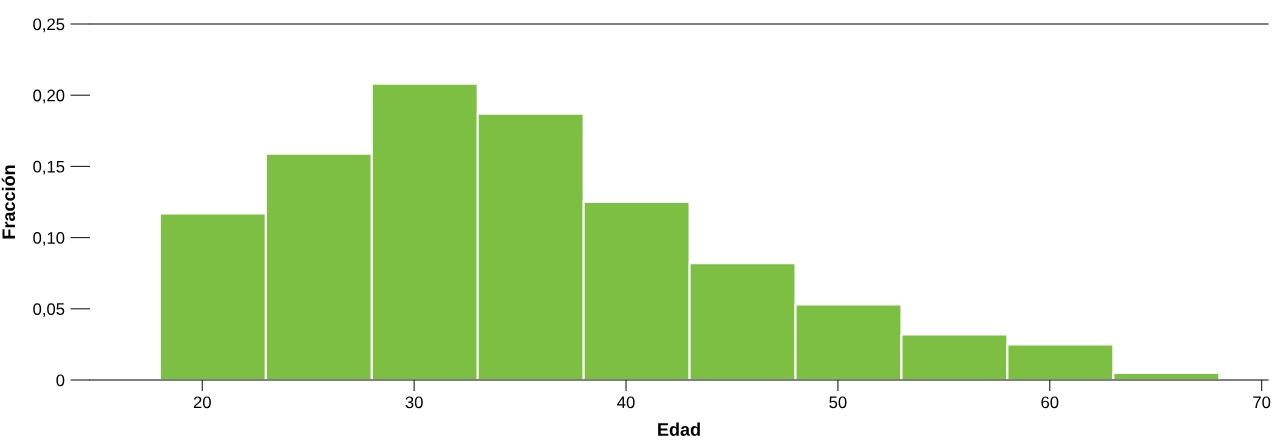 This screenshot has width=1277, height=444. I want to click on x-axis-title: Edad, so click(679, 429).